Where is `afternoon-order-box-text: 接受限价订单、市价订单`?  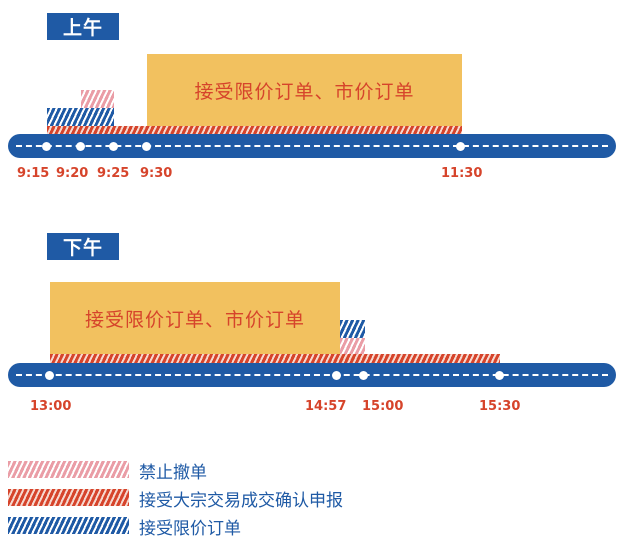 afternoon-order-box-text: 接受限价订单、市价订单 is located at coordinates (194, 319).